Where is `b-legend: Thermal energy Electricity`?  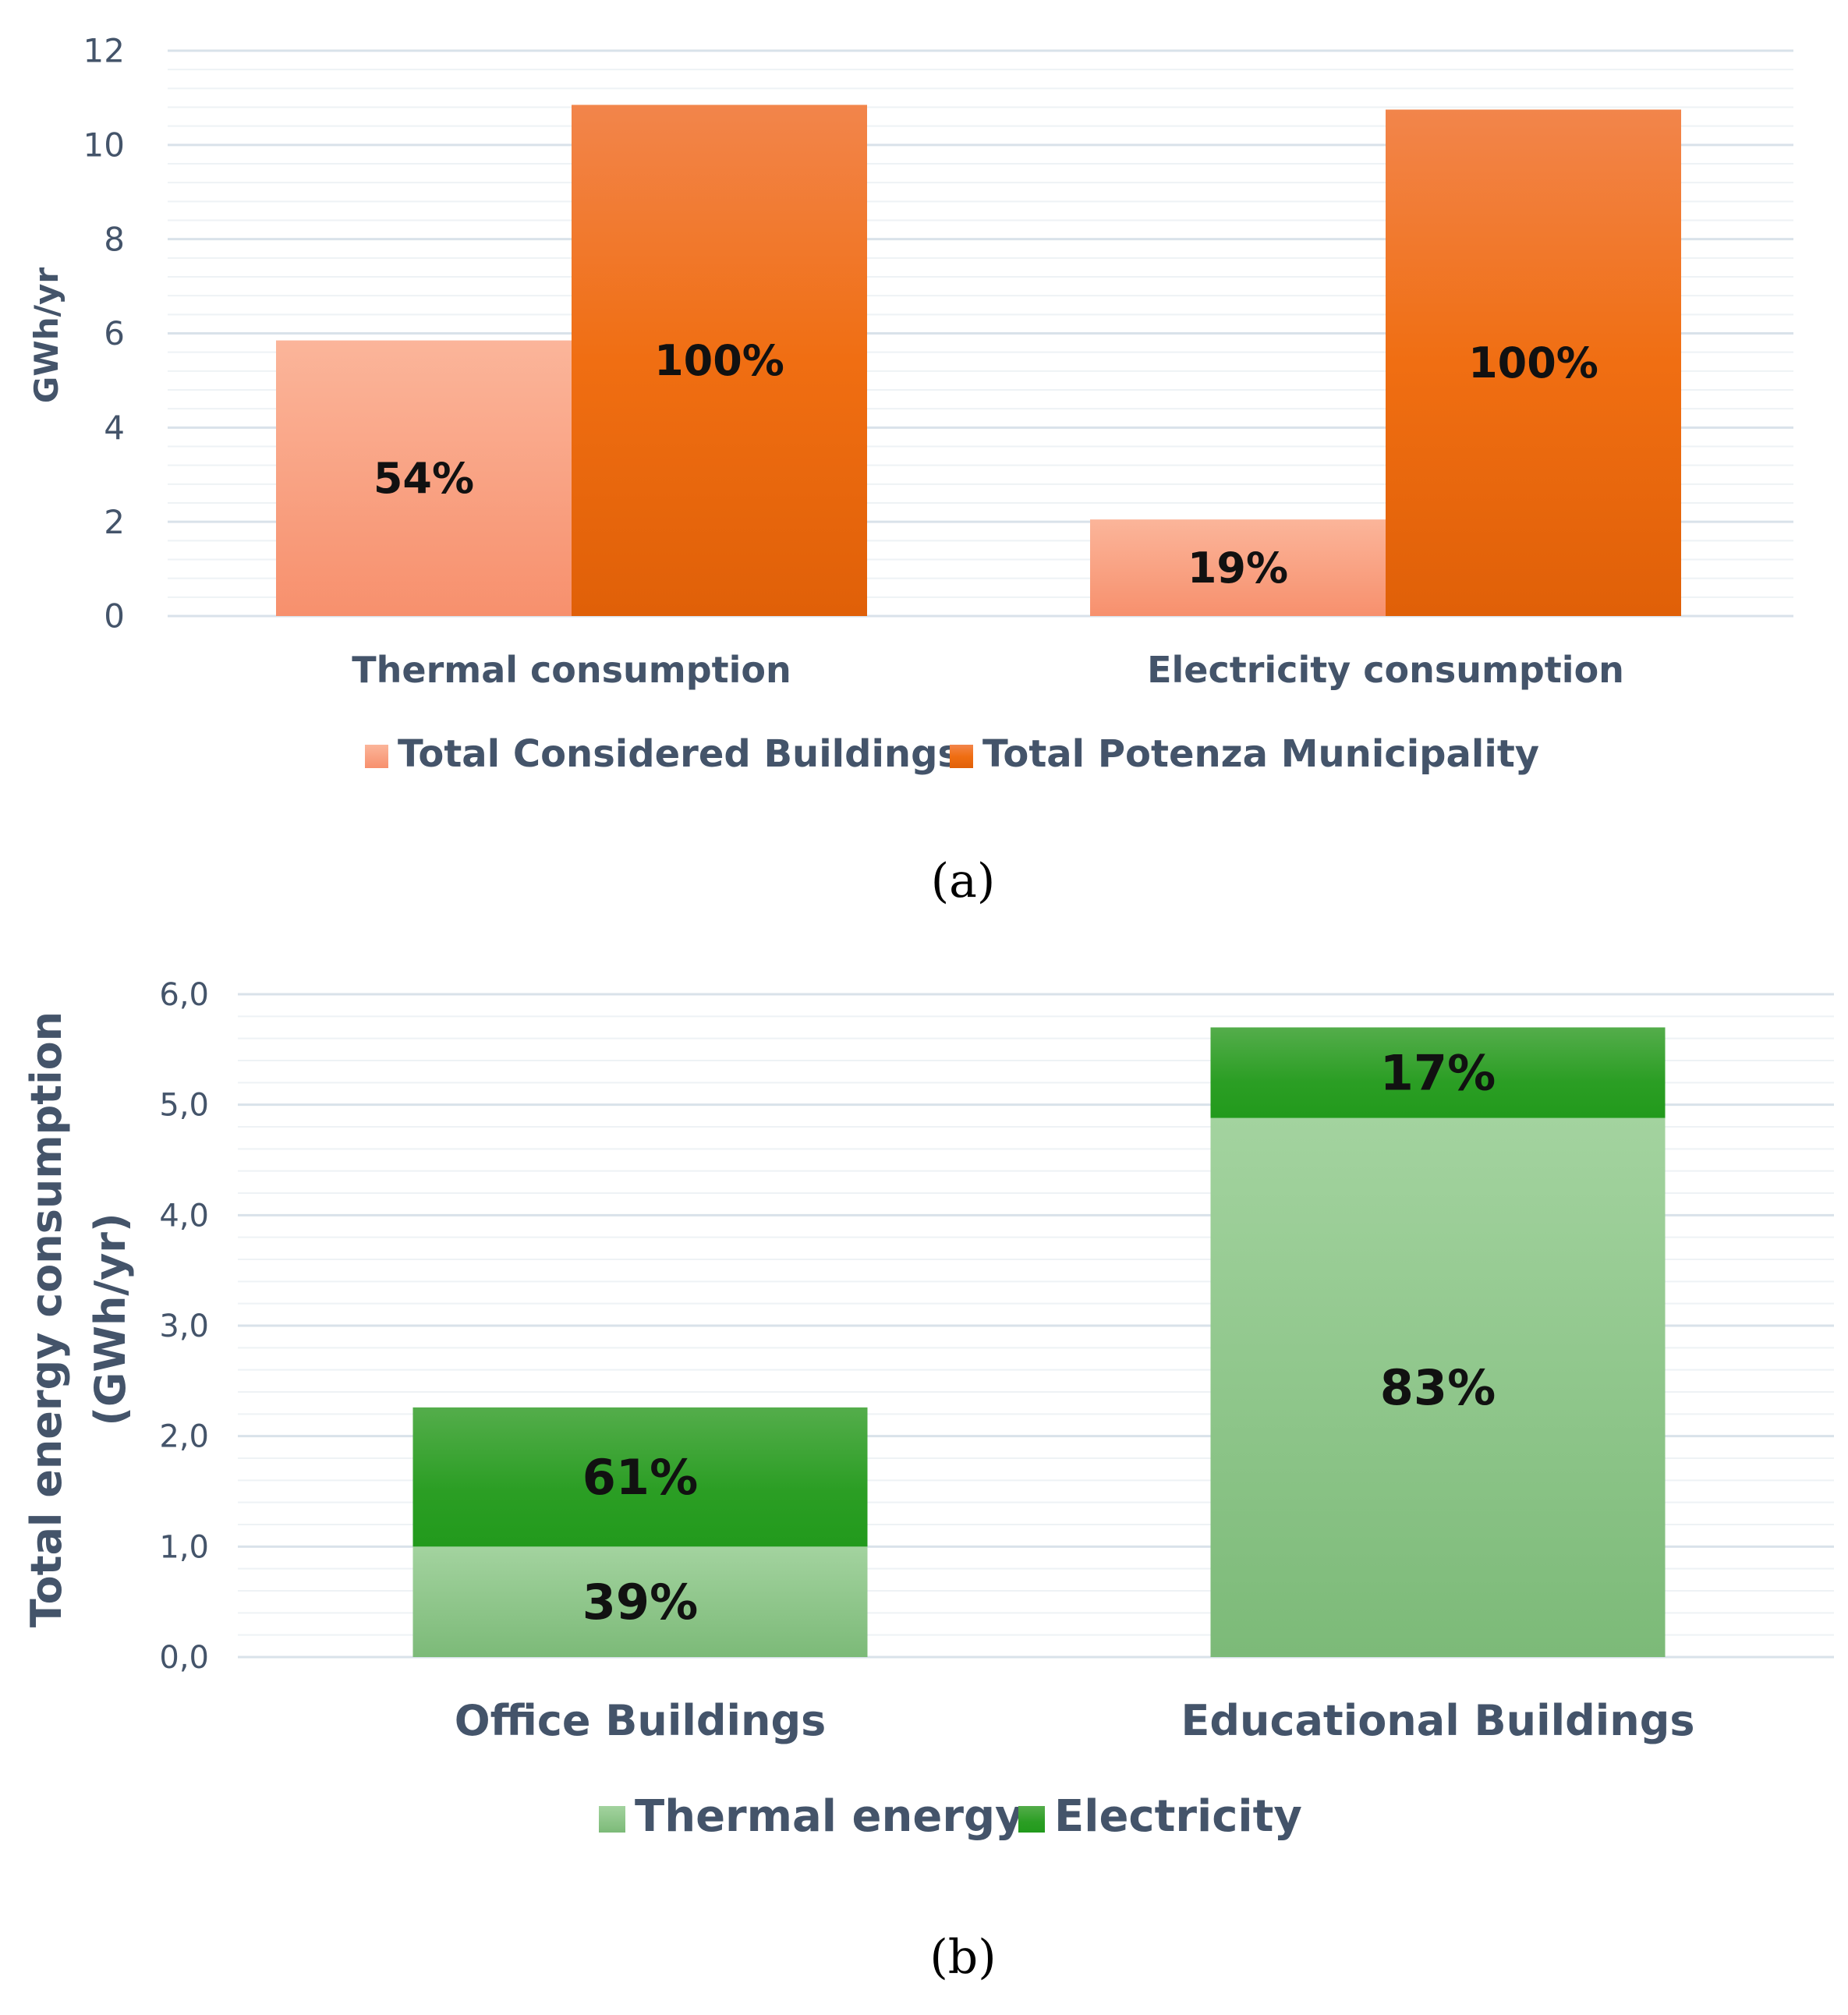
b-legend: Thermal energy Electricity is located at coordinates (950, 1817).